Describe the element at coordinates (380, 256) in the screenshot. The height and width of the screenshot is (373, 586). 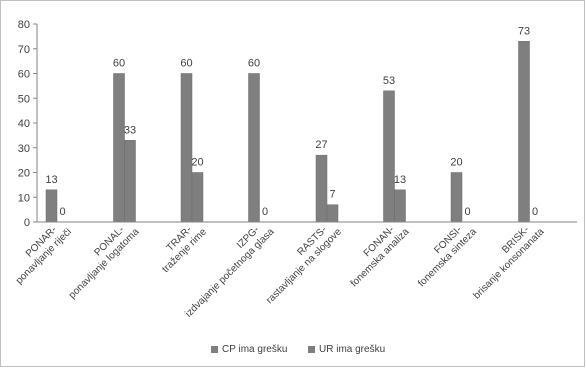
I see `x-category-label: FONAN-fonemska analiza` at that location.